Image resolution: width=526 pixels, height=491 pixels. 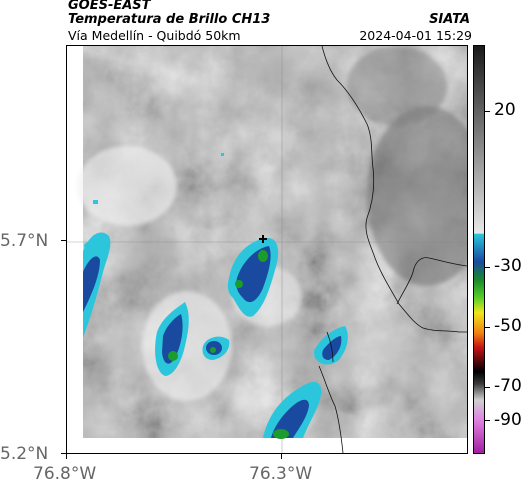 I want to click on colorbar-label-20: 20, so click(x=505, y=110).